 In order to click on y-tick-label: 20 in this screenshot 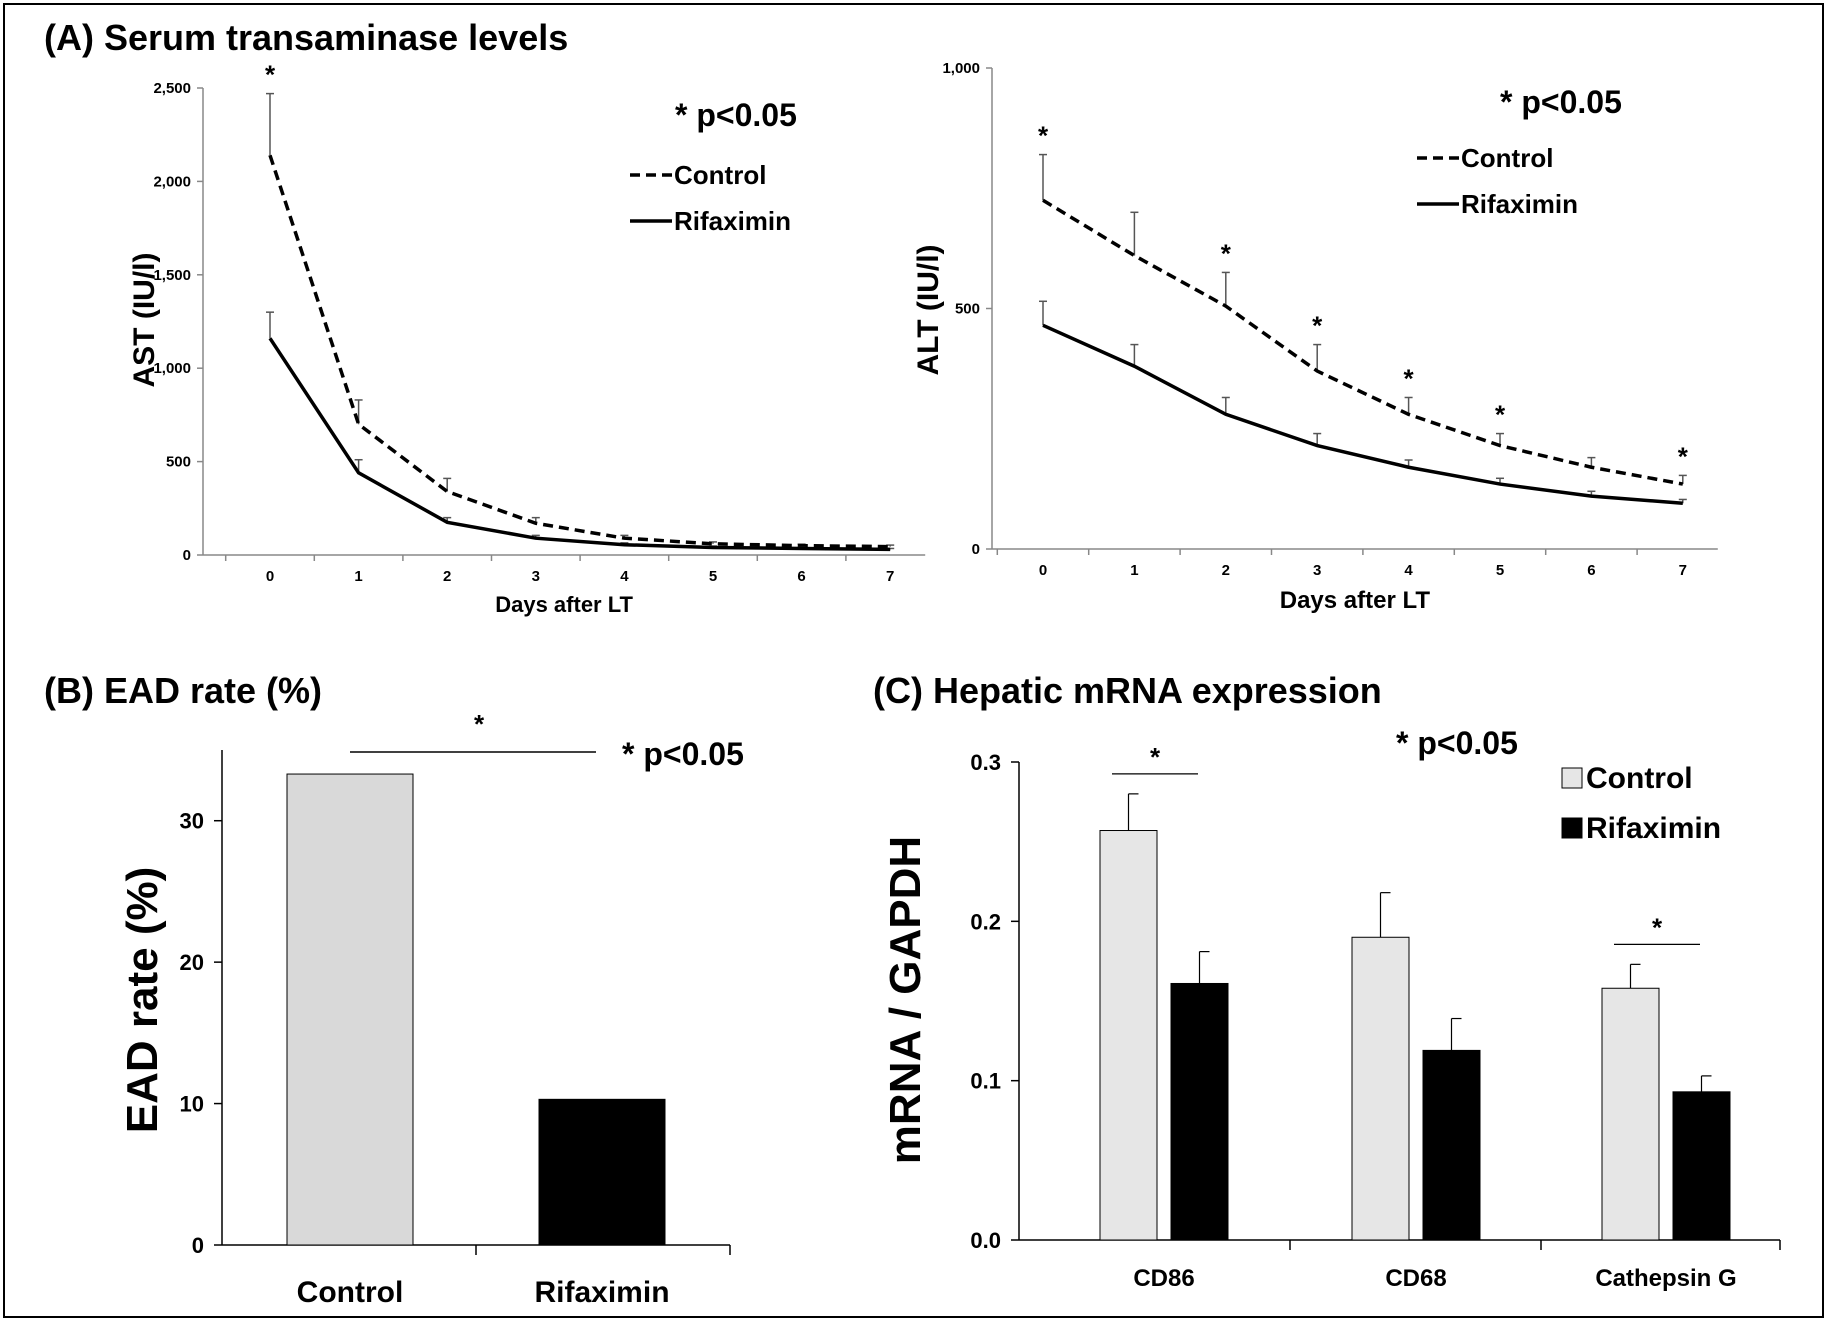, I will do `click(192, 962)`.